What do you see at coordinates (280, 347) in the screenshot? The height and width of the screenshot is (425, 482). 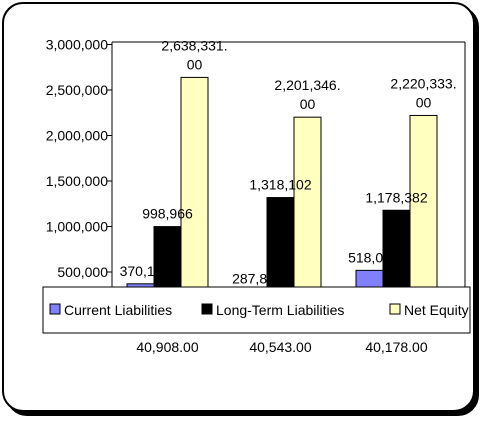 I see `x-tick-label: 40,543.00` at bounding box center [280, 347].